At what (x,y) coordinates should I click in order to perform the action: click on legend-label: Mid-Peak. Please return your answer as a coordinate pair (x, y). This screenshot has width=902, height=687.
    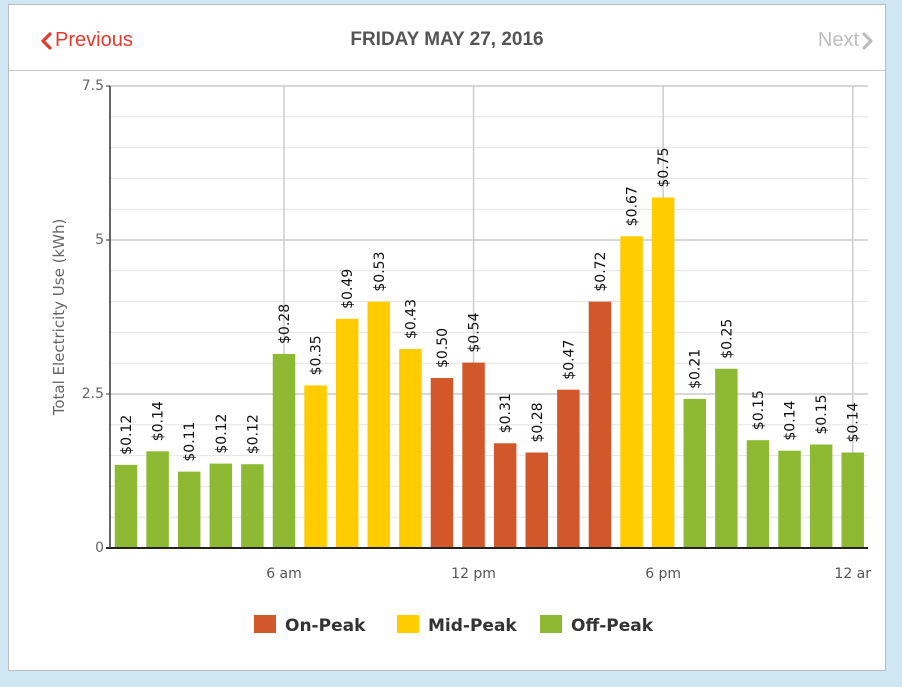
    Looking at the image, I should click on (472, 626).